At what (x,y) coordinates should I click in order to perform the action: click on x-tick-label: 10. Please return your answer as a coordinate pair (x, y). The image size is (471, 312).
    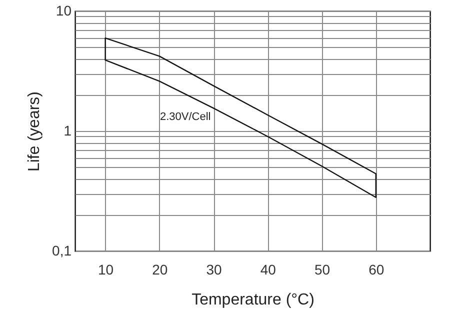
    Looking at the image, I should click on (106, 270).